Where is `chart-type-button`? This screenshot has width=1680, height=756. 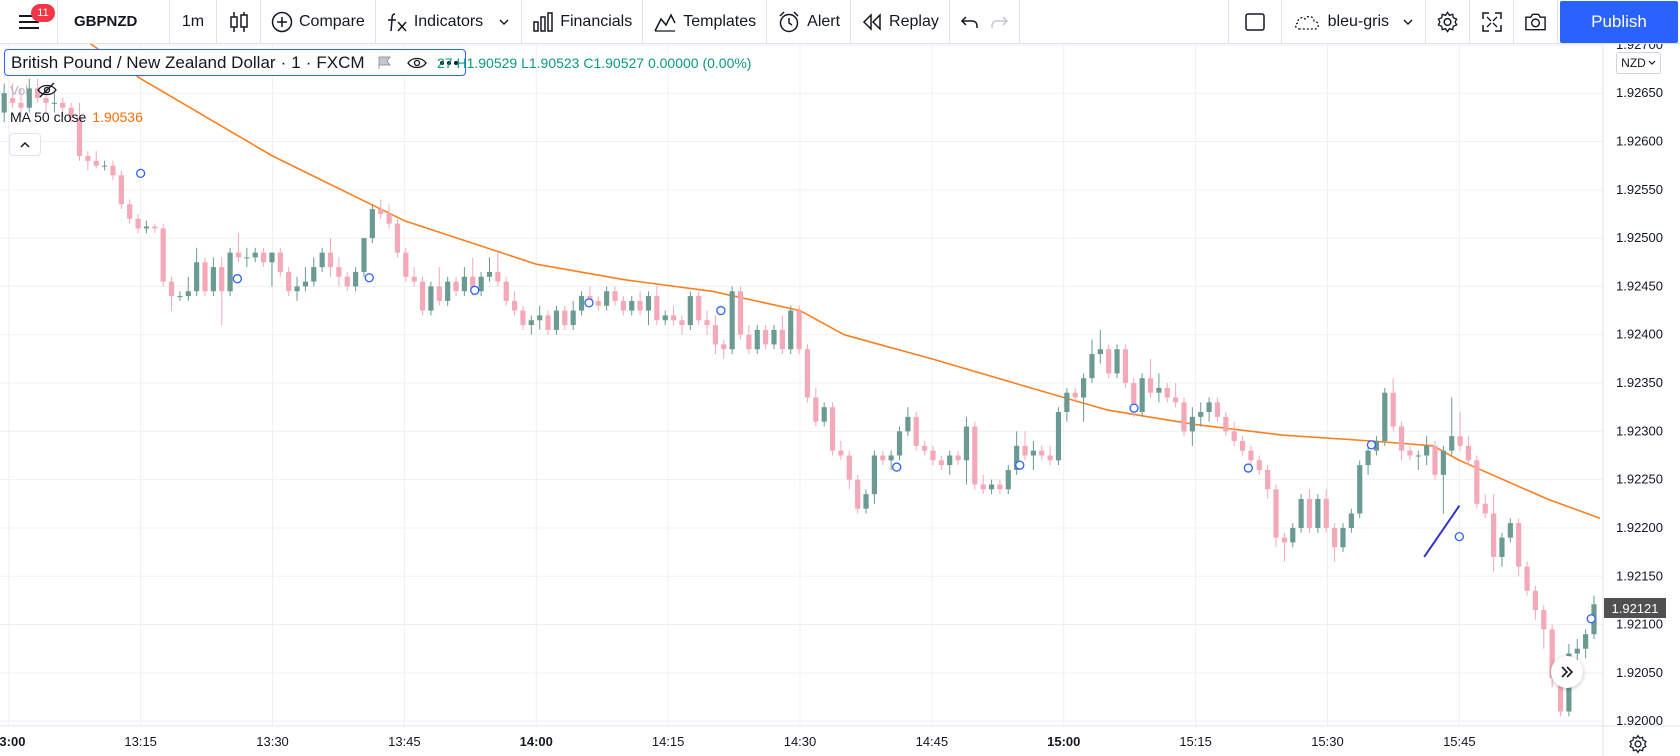
chart-type-button is located at coordinates (239, 22).